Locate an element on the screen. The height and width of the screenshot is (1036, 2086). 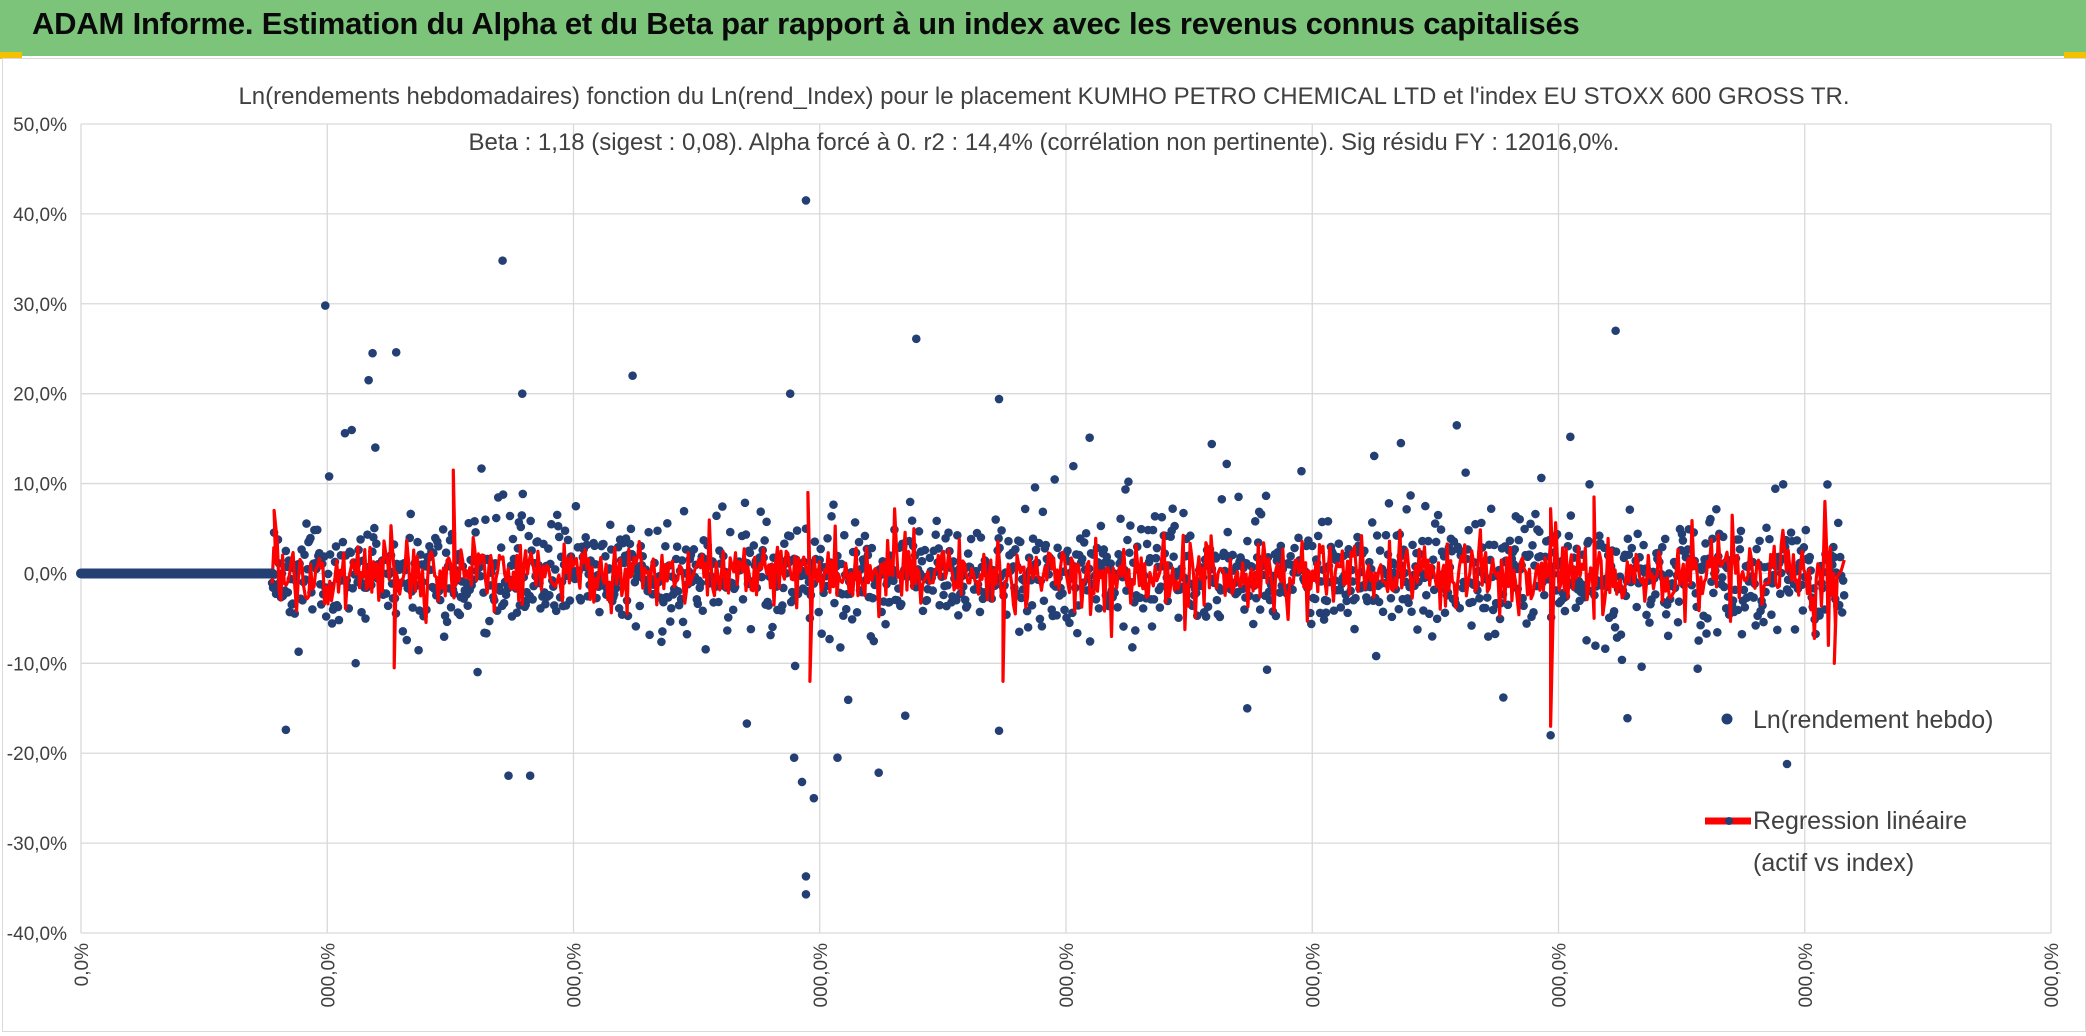
y-tick-label: -20,0% is located at coordinates (37, 754).